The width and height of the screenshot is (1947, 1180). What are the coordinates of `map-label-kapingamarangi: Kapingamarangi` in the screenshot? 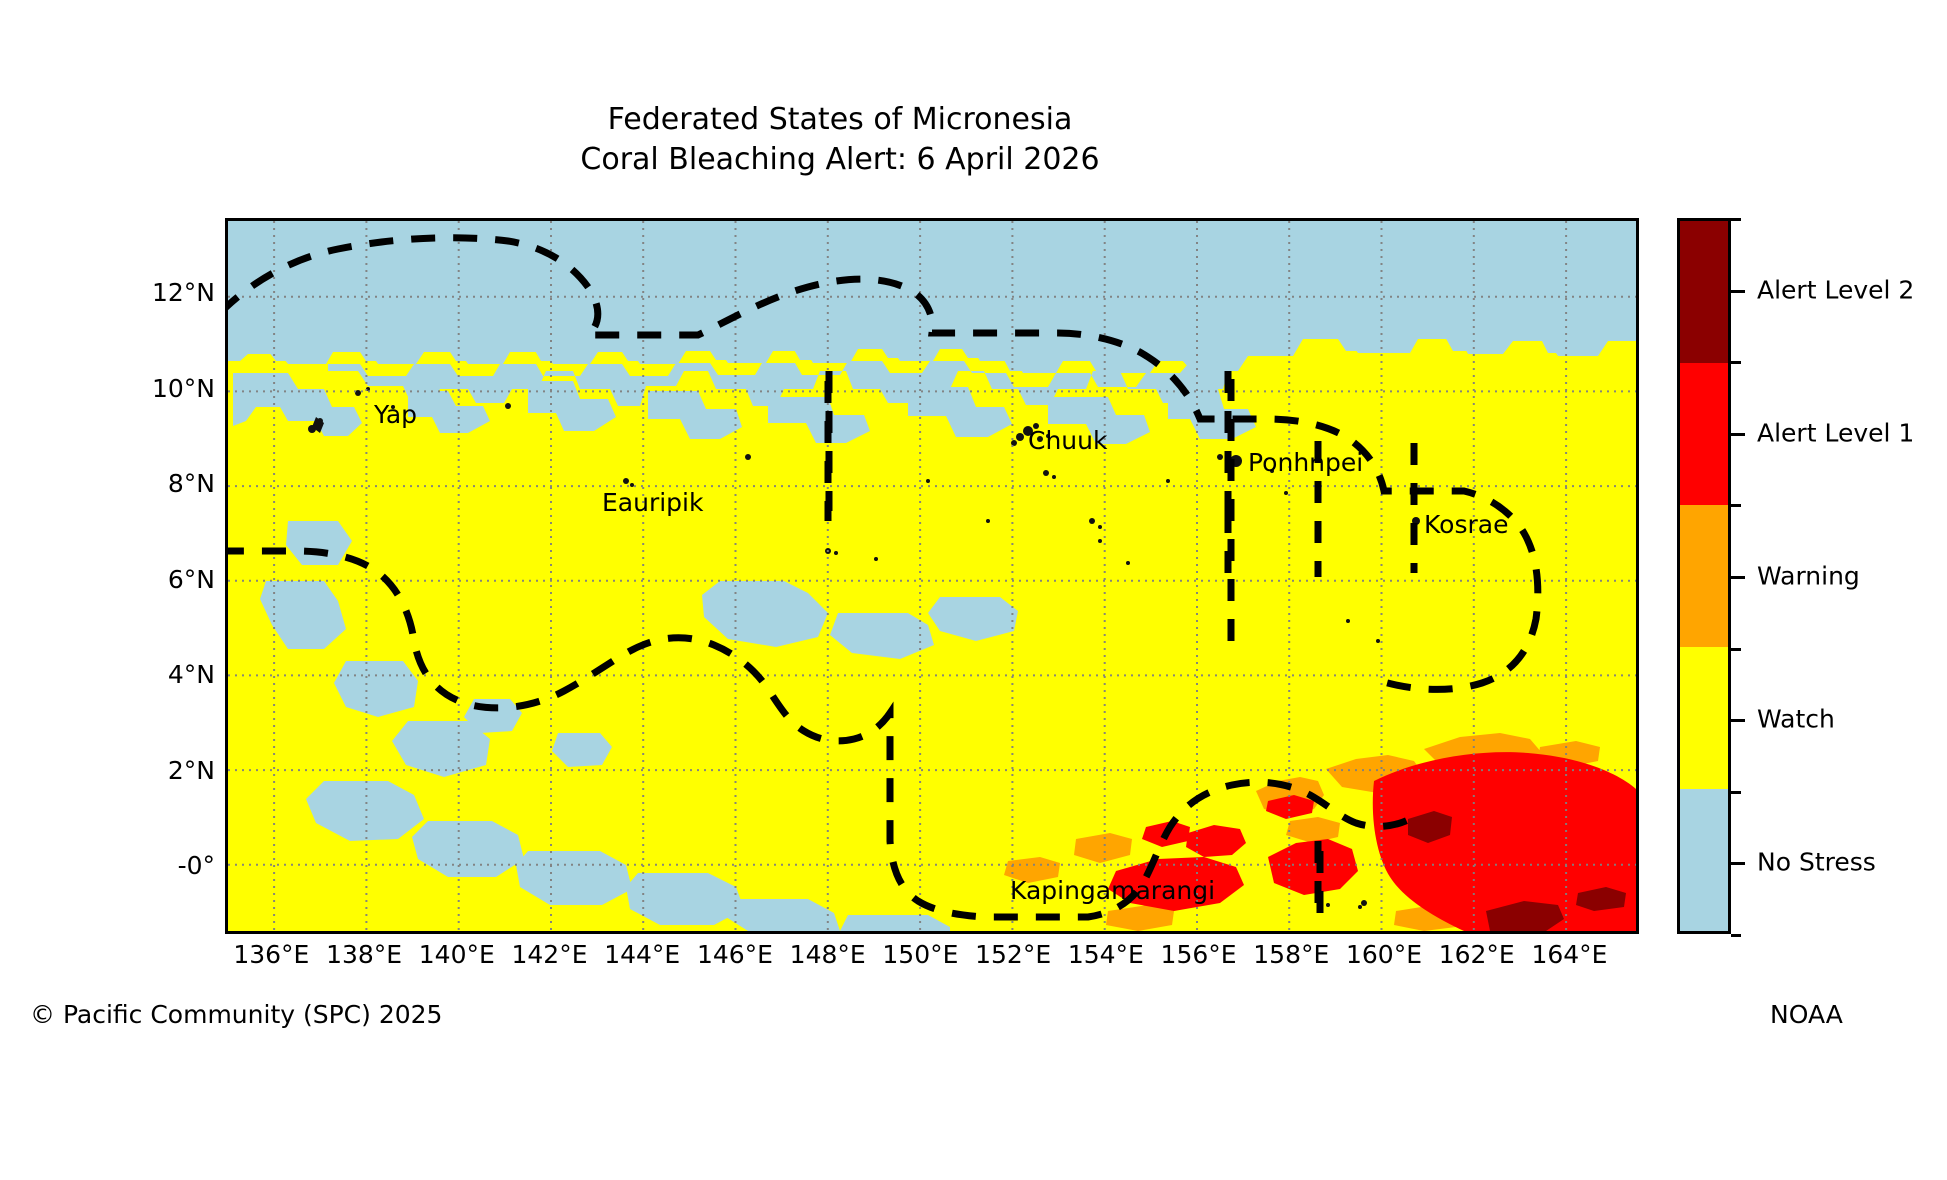 It's located at (1112, 890).